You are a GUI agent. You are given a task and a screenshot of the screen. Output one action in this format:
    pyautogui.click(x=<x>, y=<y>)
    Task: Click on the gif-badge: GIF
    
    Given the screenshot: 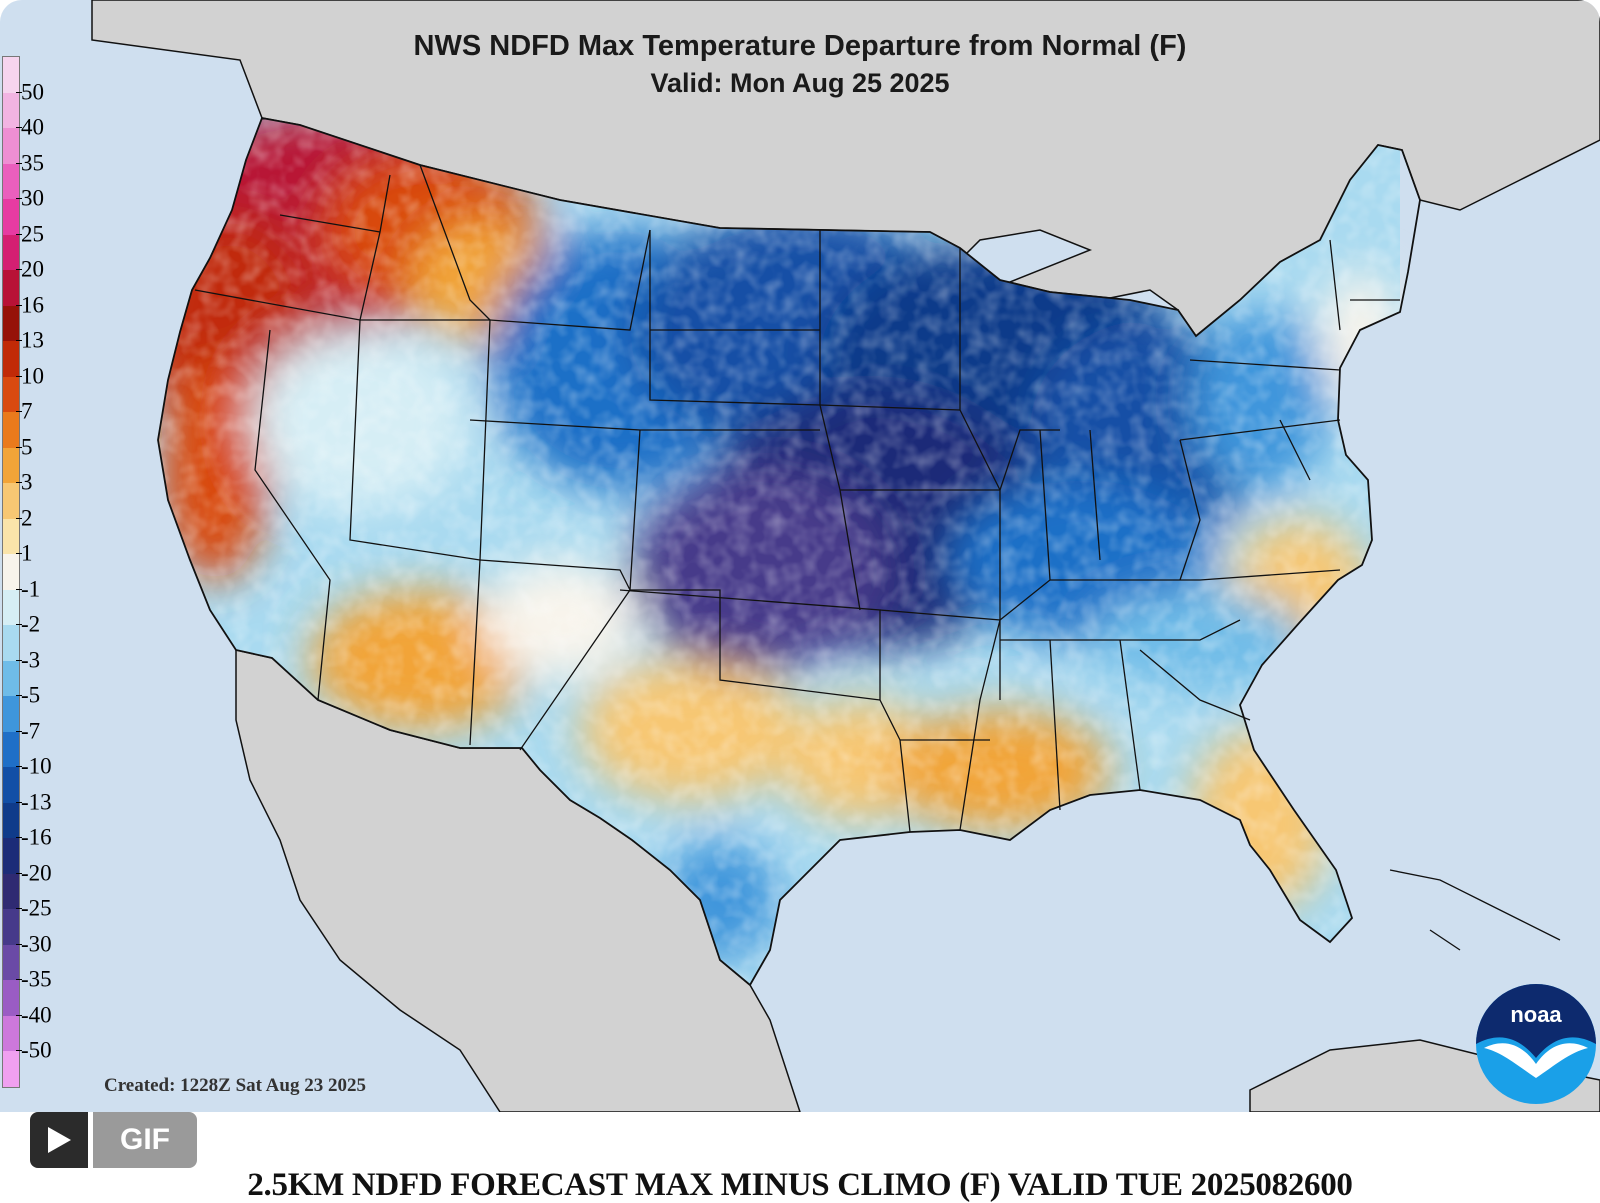 What is the action you would take?
    pyautogui.click(x=145, y=1140)
    